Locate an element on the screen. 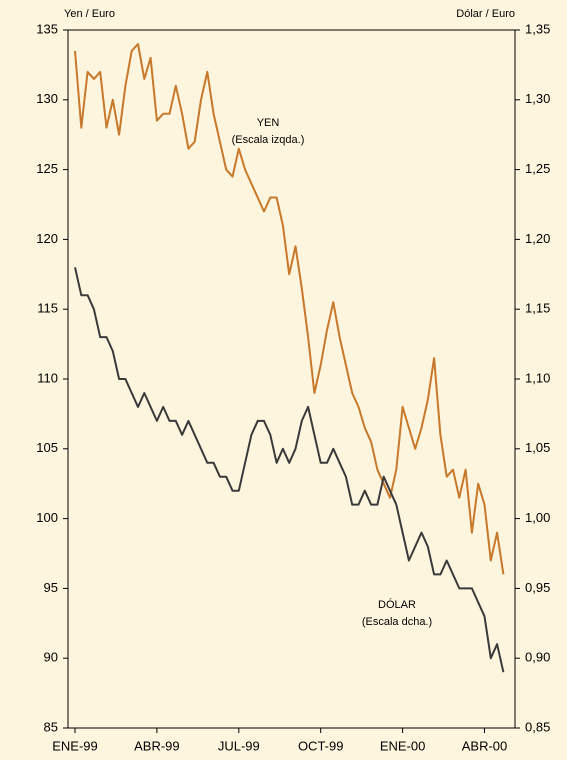  y2-tick-label: 1,05 is located at coordinates (537, 447).